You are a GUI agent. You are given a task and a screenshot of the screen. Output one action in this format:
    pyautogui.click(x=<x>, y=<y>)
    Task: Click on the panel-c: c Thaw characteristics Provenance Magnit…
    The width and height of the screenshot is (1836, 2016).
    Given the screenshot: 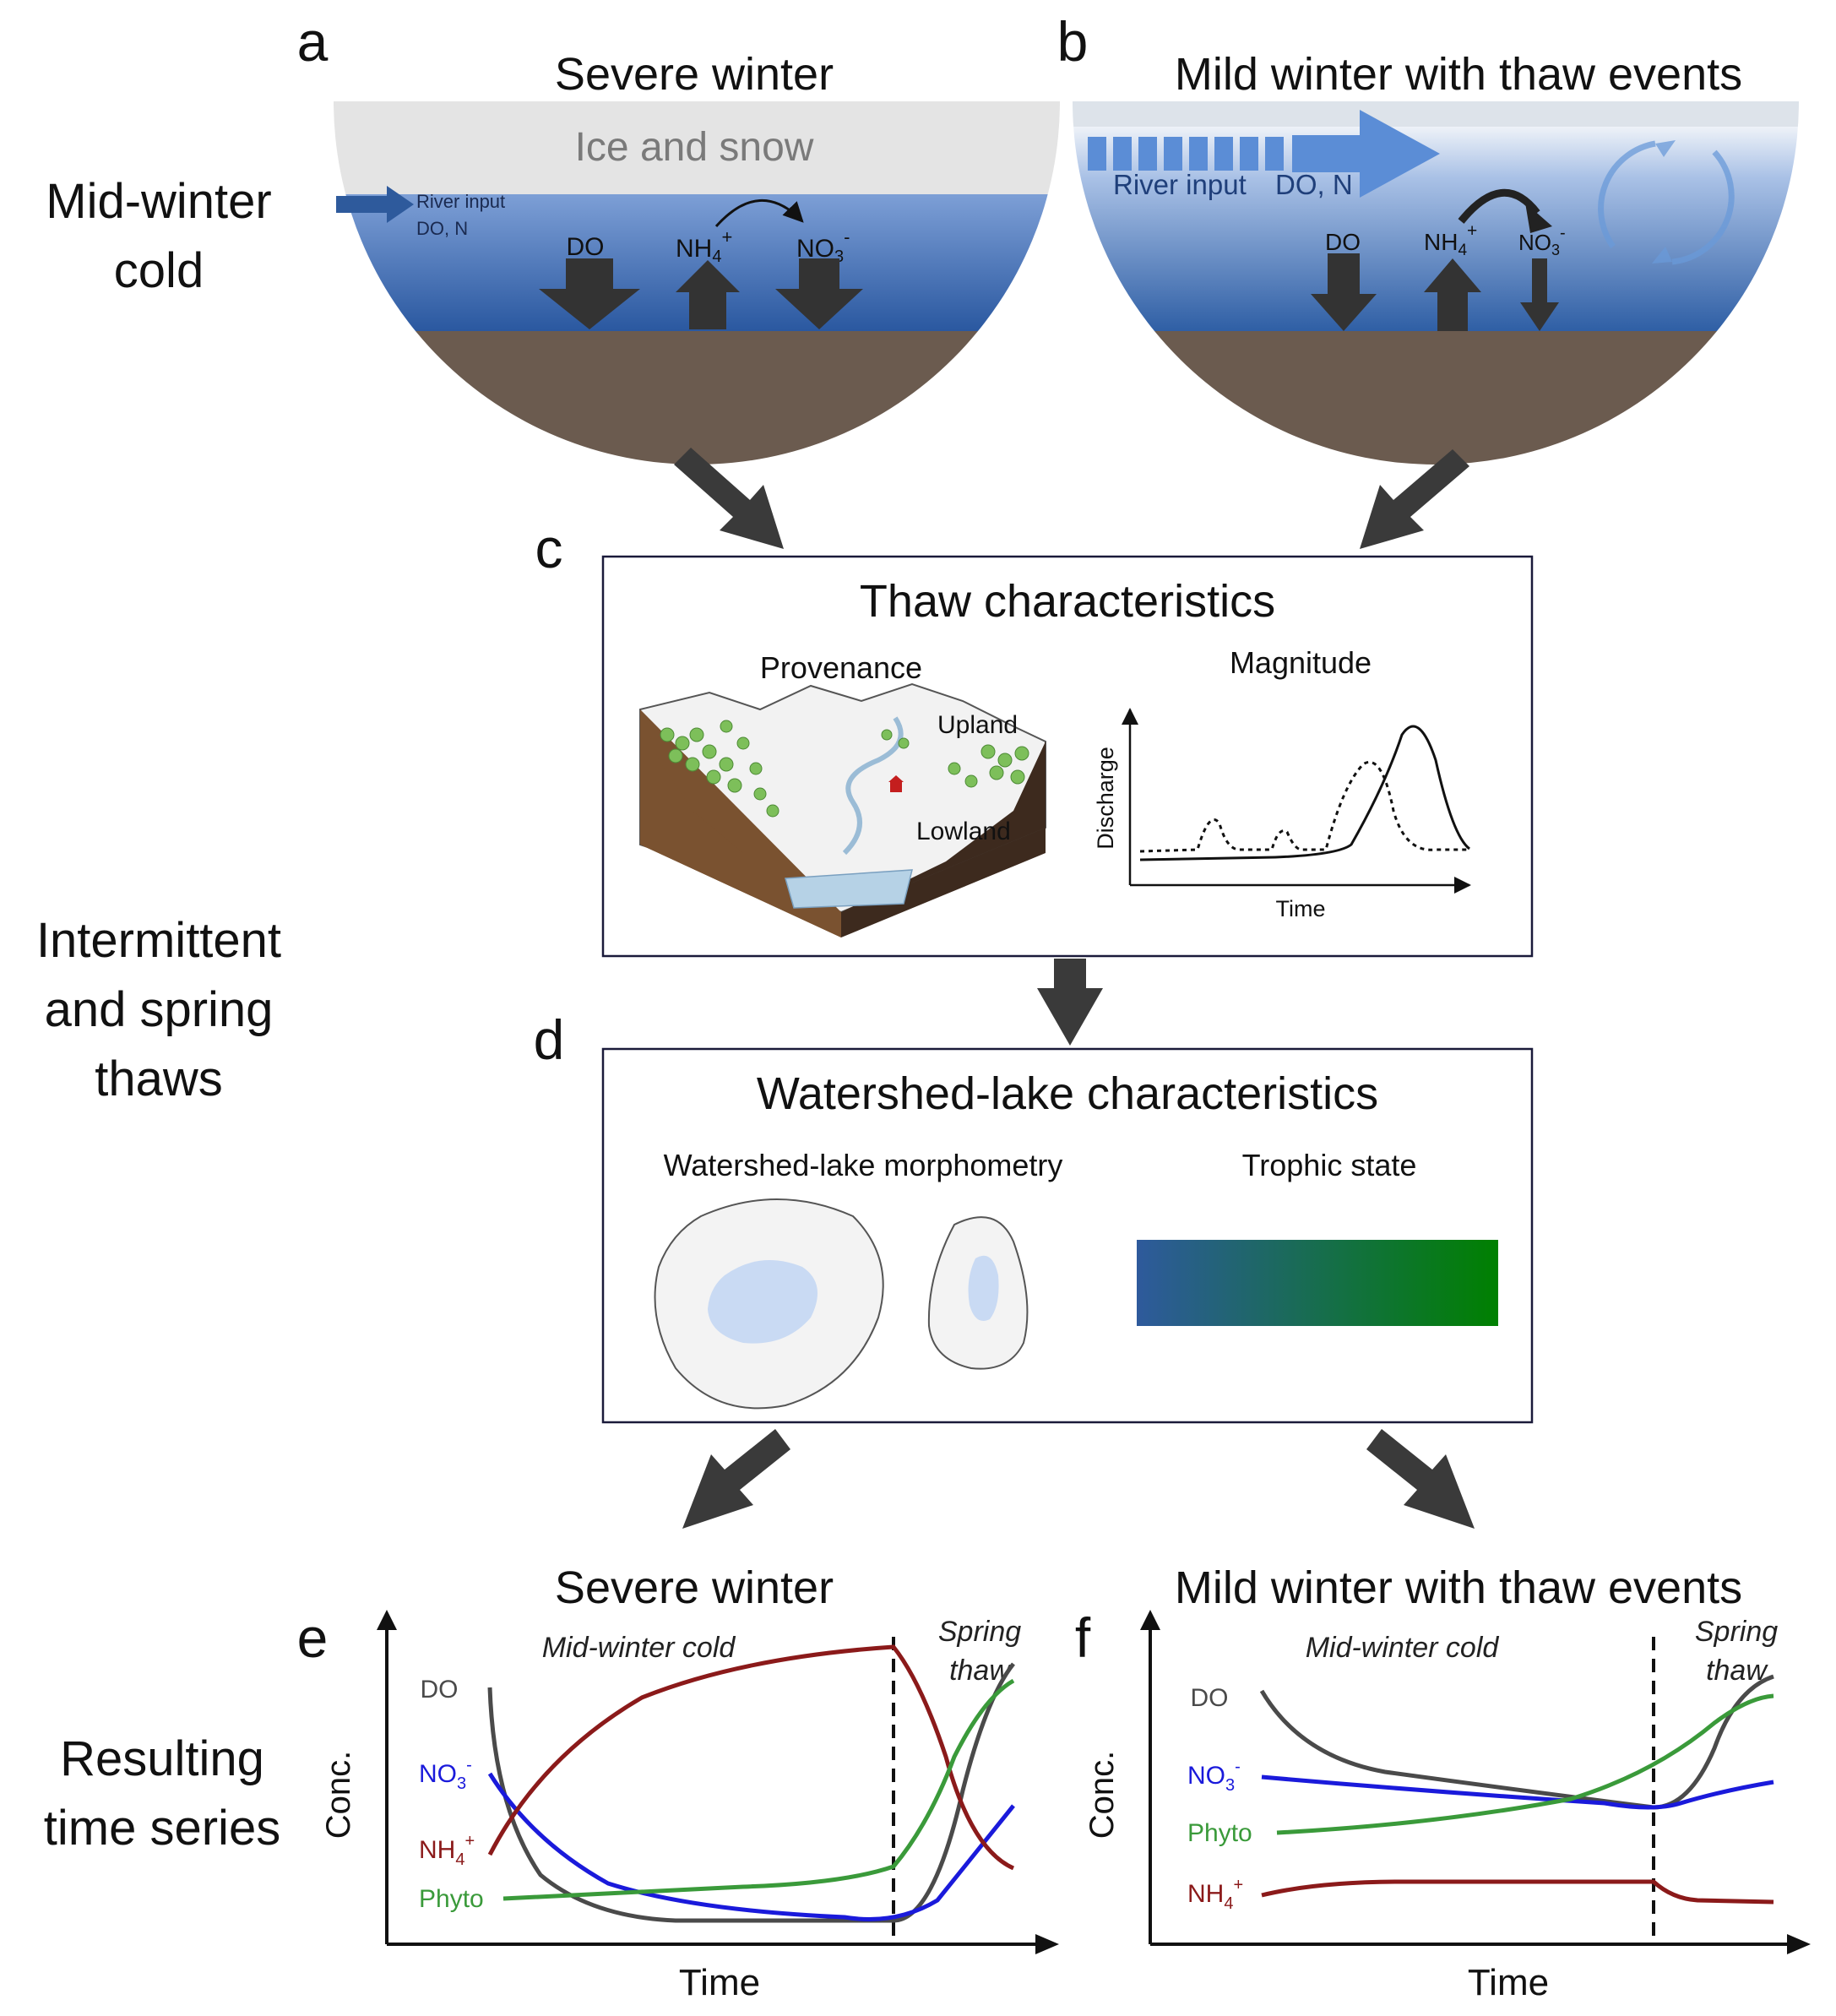 What is the action you would take?
    pyautogui.click(x=1034, y=737)
    